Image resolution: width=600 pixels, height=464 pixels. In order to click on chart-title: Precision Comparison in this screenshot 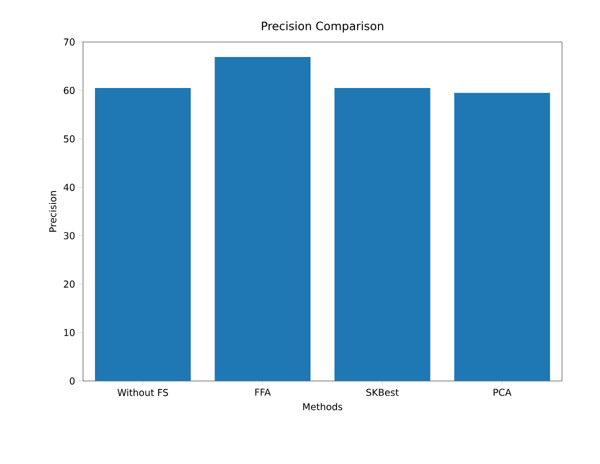, I will do `click(323, 26)`.